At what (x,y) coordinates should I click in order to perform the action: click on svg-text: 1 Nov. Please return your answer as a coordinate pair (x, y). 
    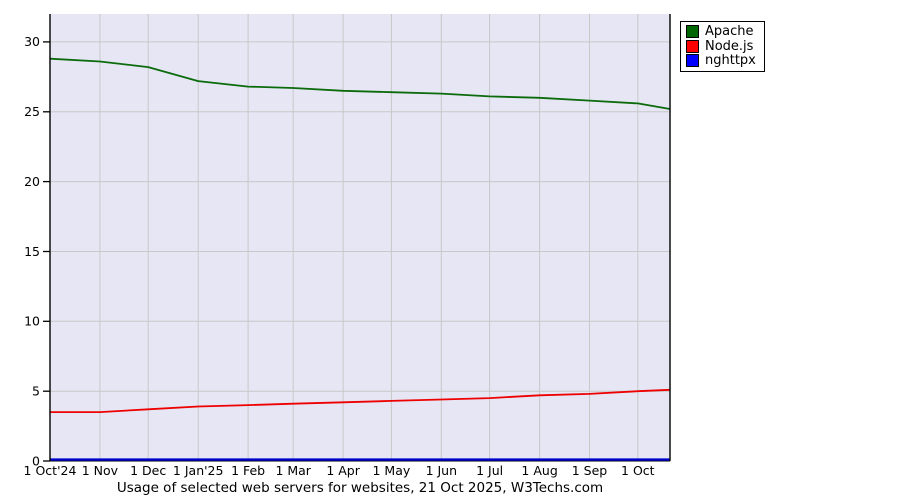
    Looking at the image, I should click on (100, 470).